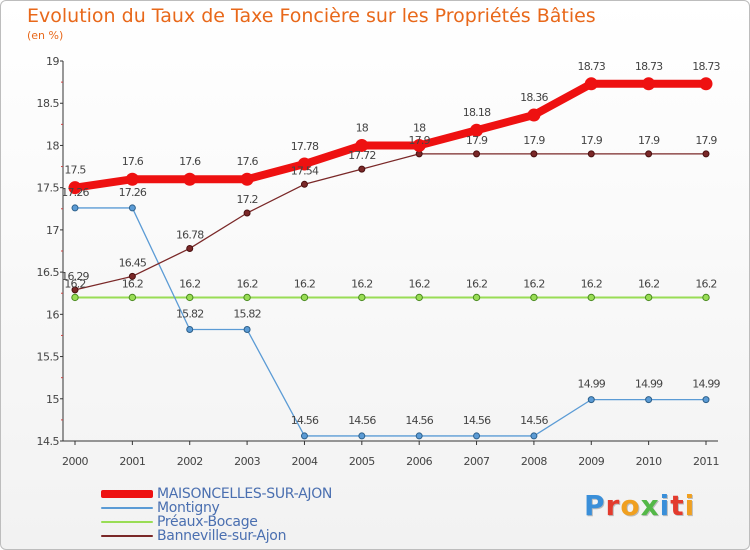 The height and width of the screenshot is (550, 750). What do you see at coordinates (649, 461) in the screenshot?
I see `x-tick-label: 2010` at bounding box center [649, 461].